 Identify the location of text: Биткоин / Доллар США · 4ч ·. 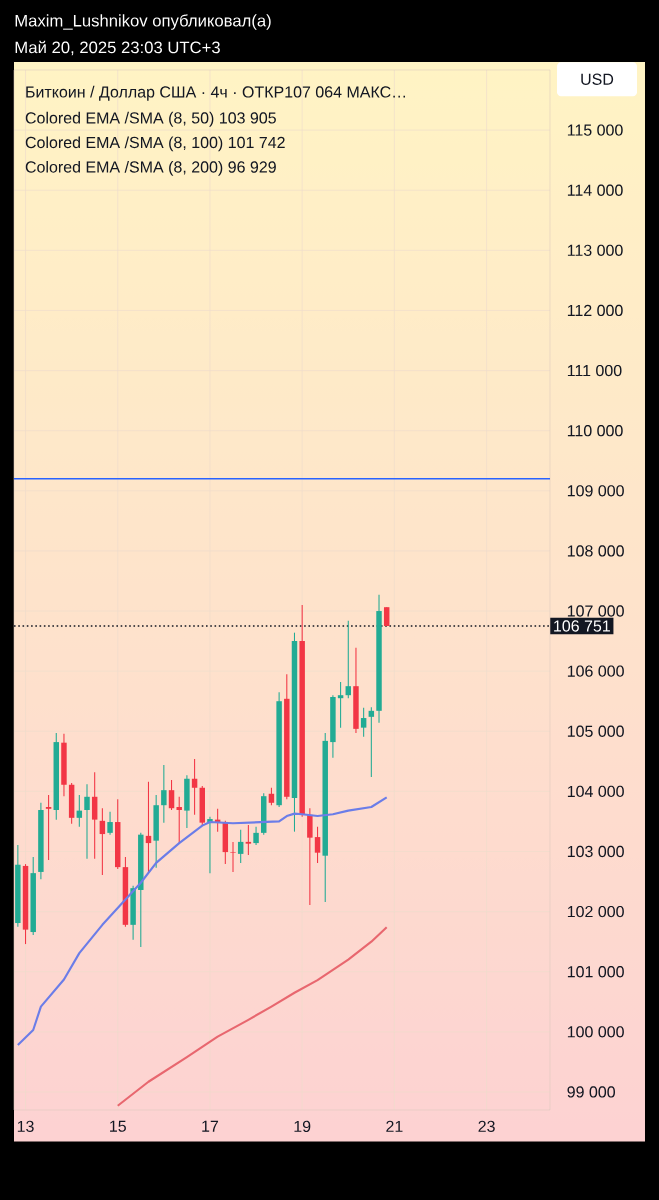
(131, 93).